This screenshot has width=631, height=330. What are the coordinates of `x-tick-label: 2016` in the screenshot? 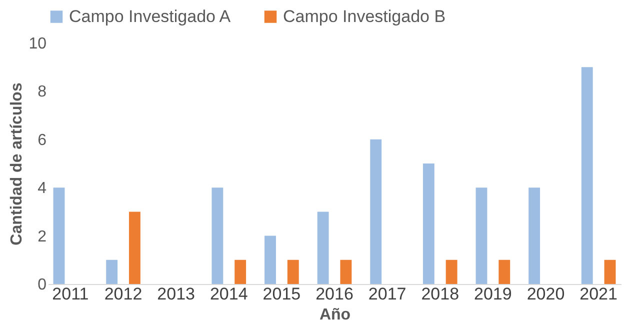 It's located at (335, 294).